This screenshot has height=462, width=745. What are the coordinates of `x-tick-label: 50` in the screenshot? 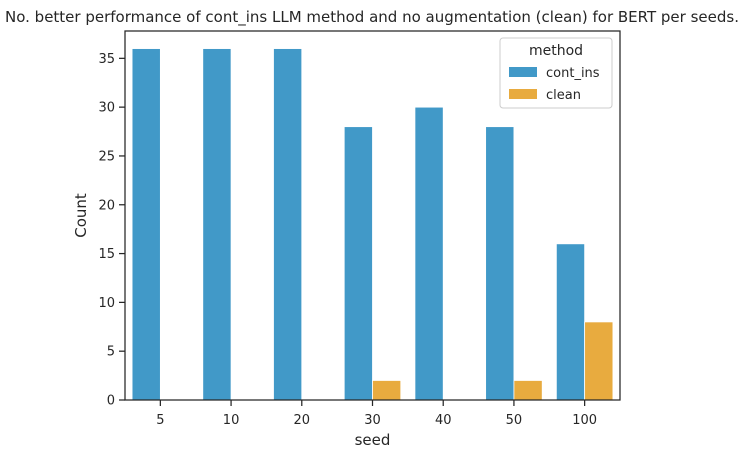 It's located at (514, 420).